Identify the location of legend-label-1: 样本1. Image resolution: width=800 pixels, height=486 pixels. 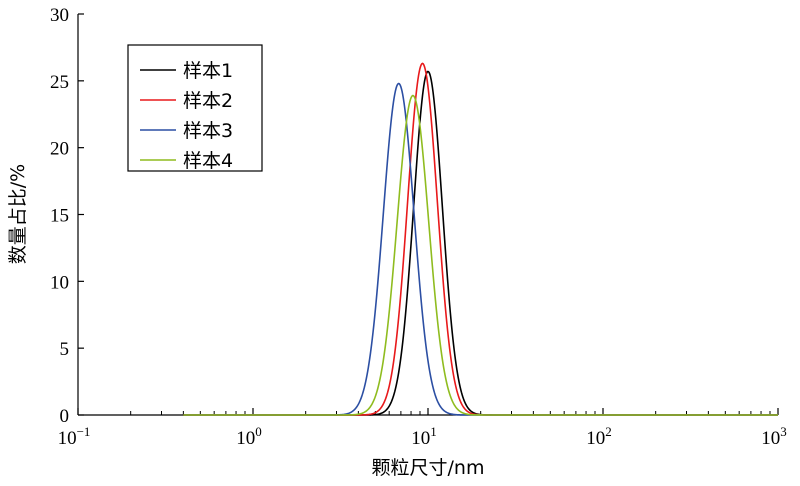
(208, 71).